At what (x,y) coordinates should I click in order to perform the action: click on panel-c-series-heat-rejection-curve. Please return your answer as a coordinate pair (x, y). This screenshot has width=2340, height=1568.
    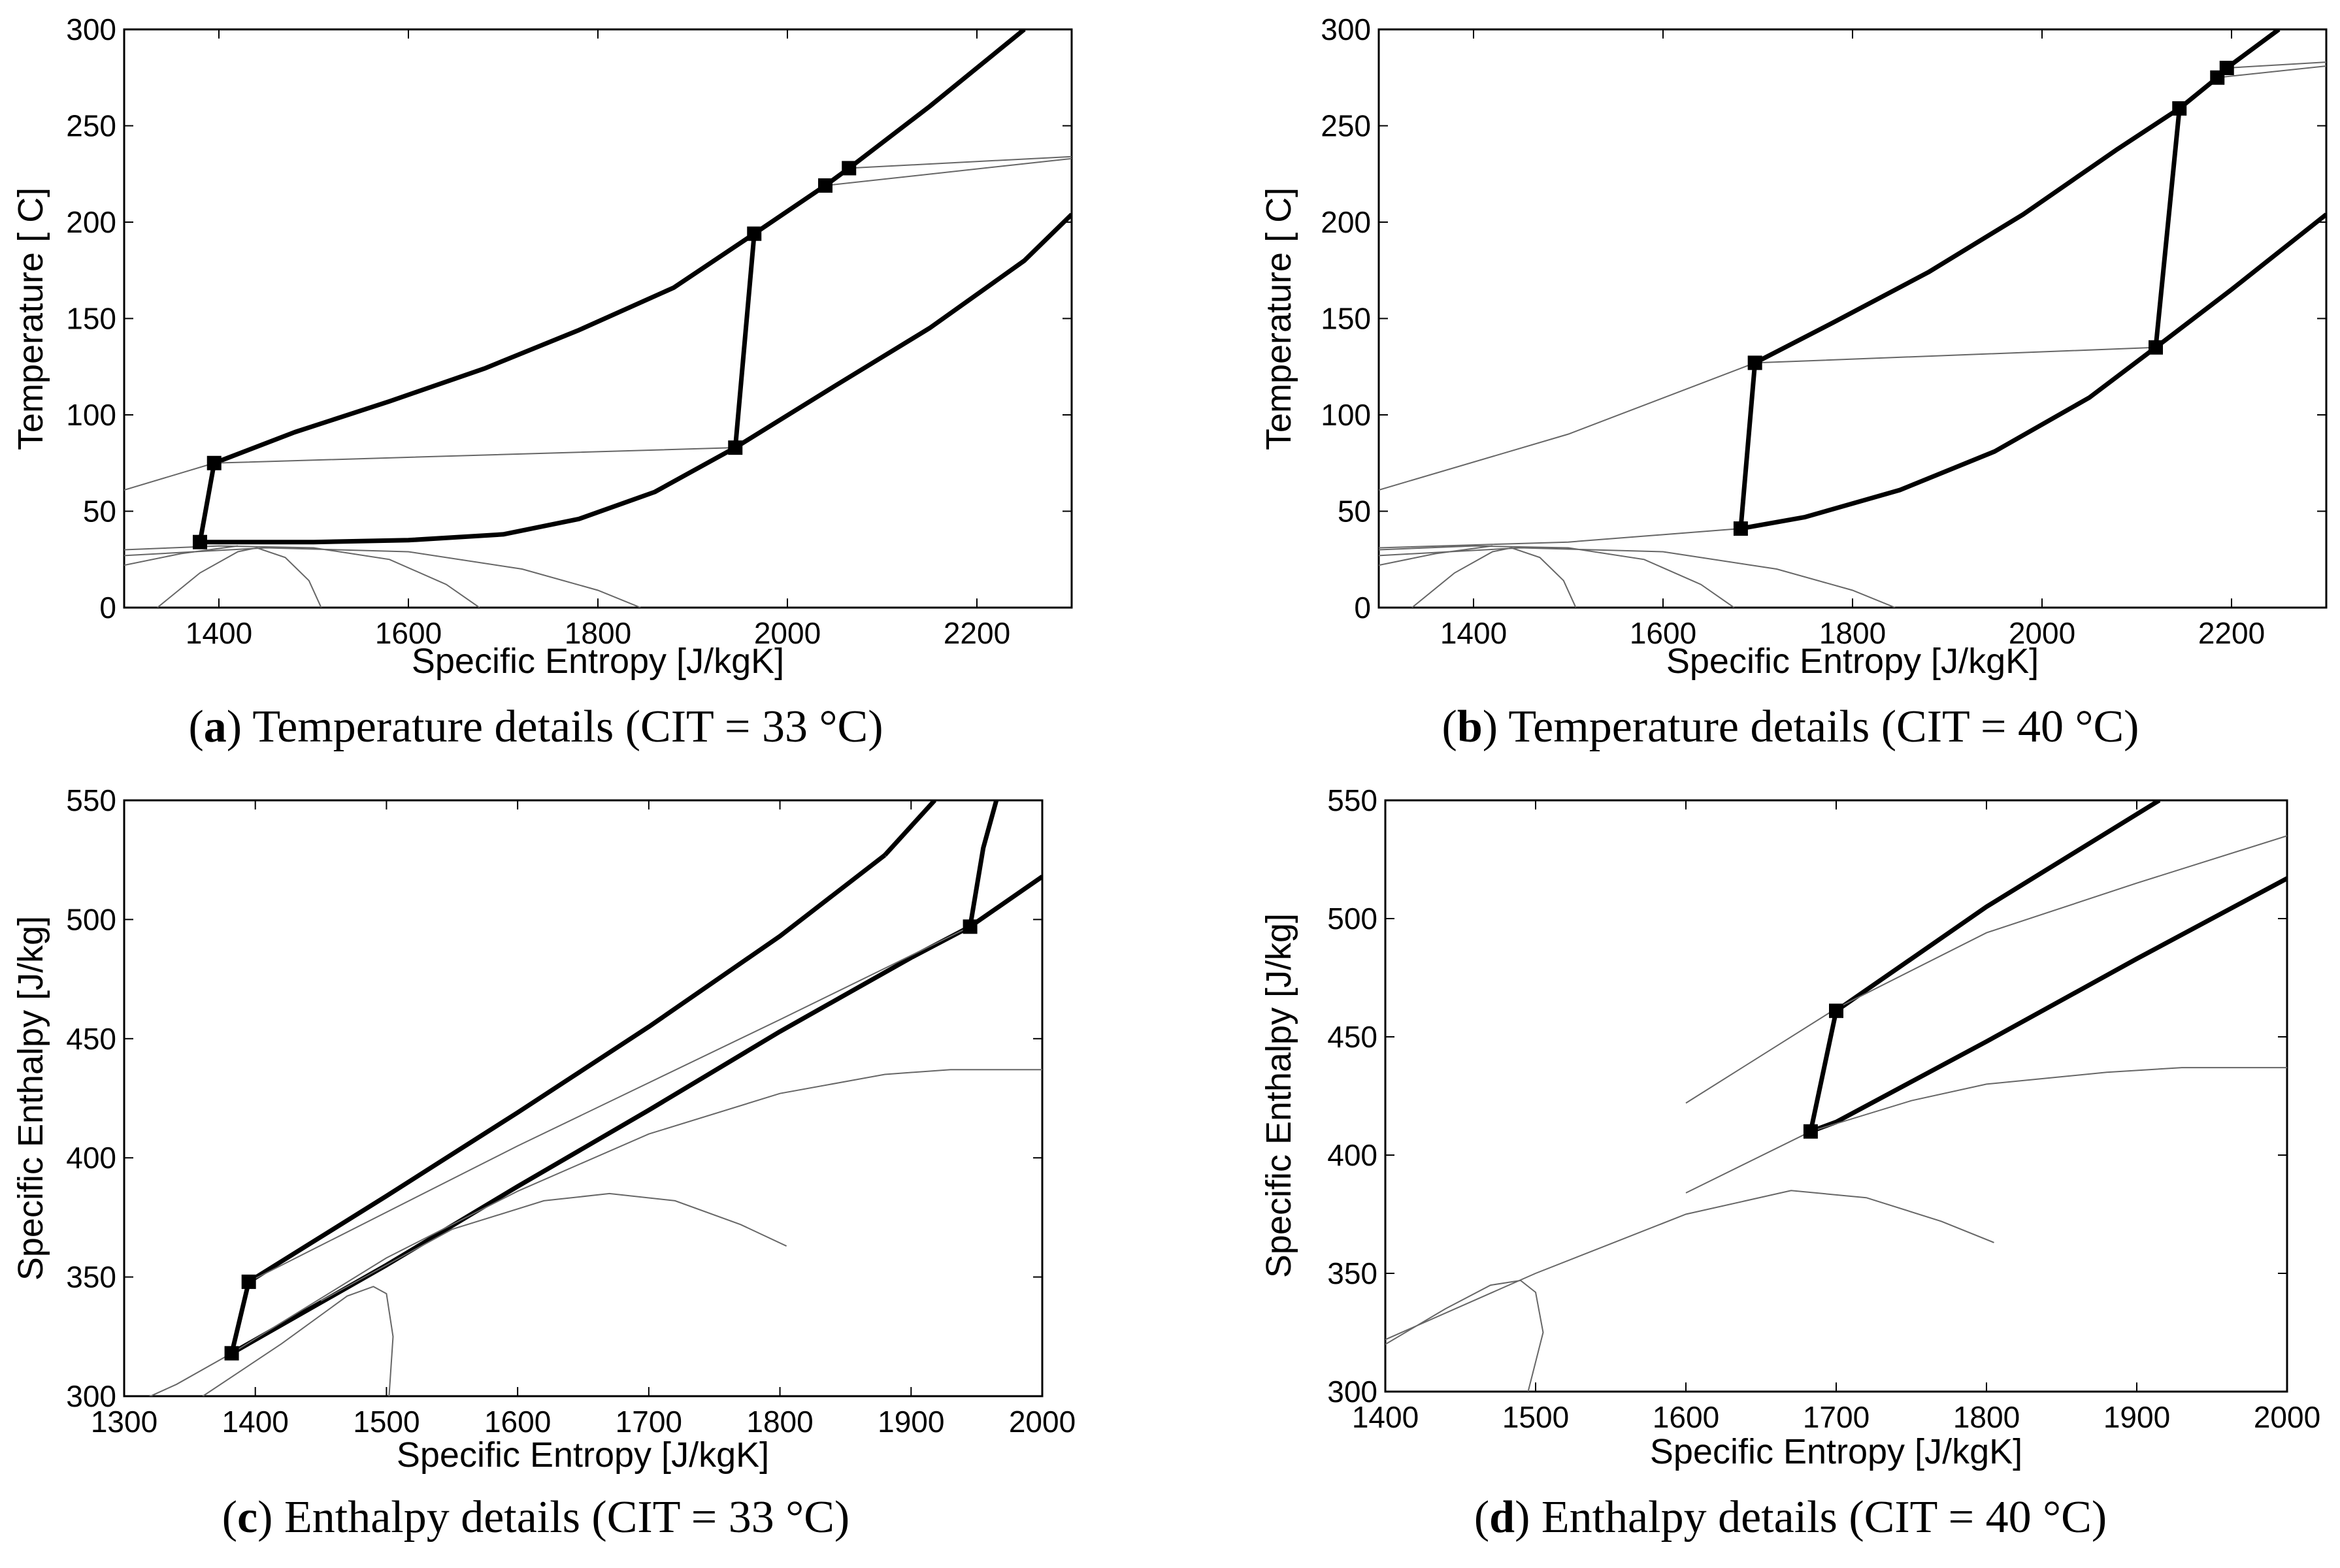
    Looking at the image, I should click on (636, 1211).